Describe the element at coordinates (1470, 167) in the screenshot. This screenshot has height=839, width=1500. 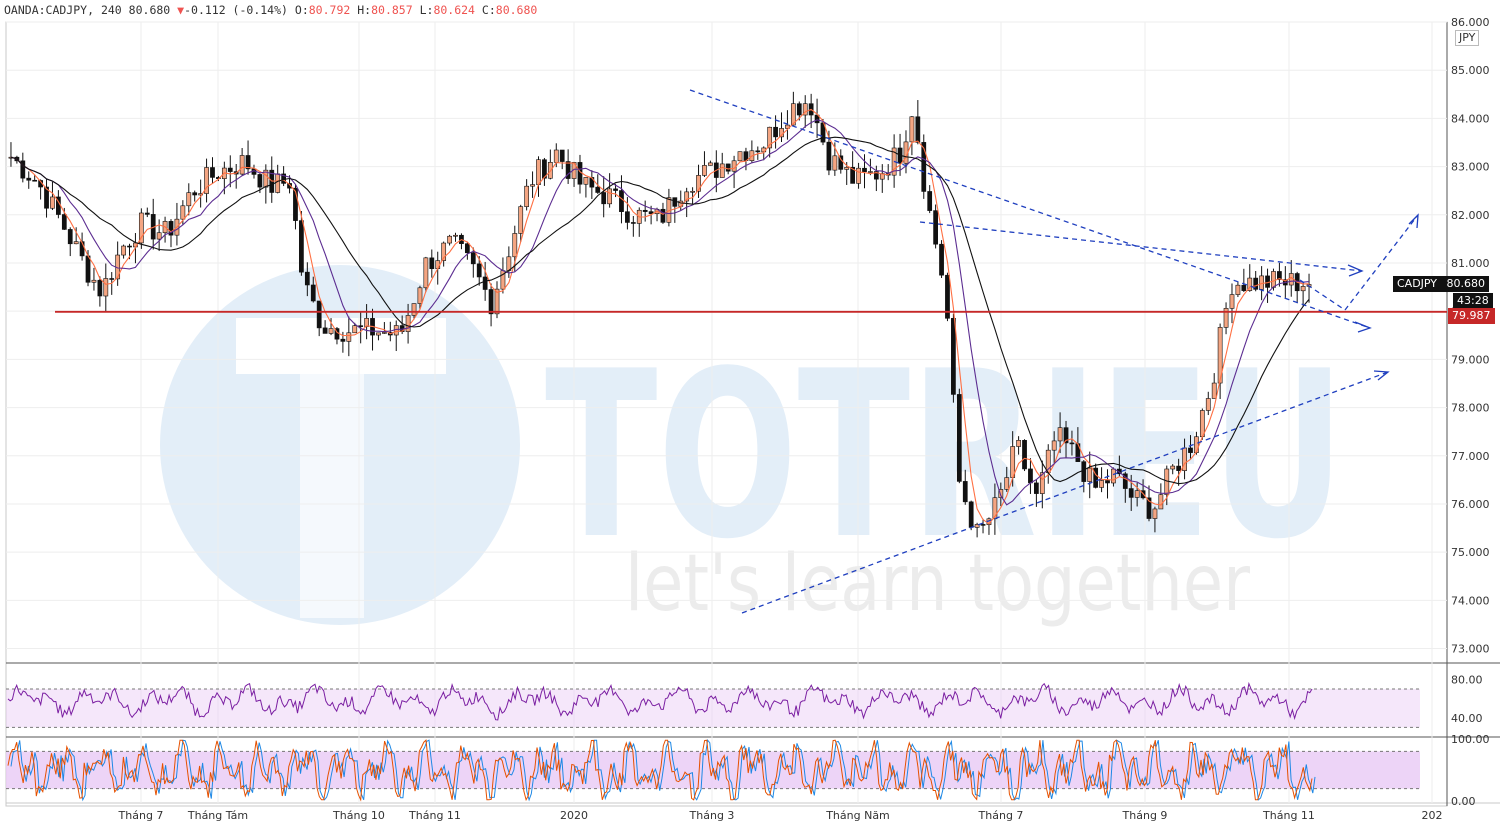
I see `y-tick-label: 83.000` at that location.